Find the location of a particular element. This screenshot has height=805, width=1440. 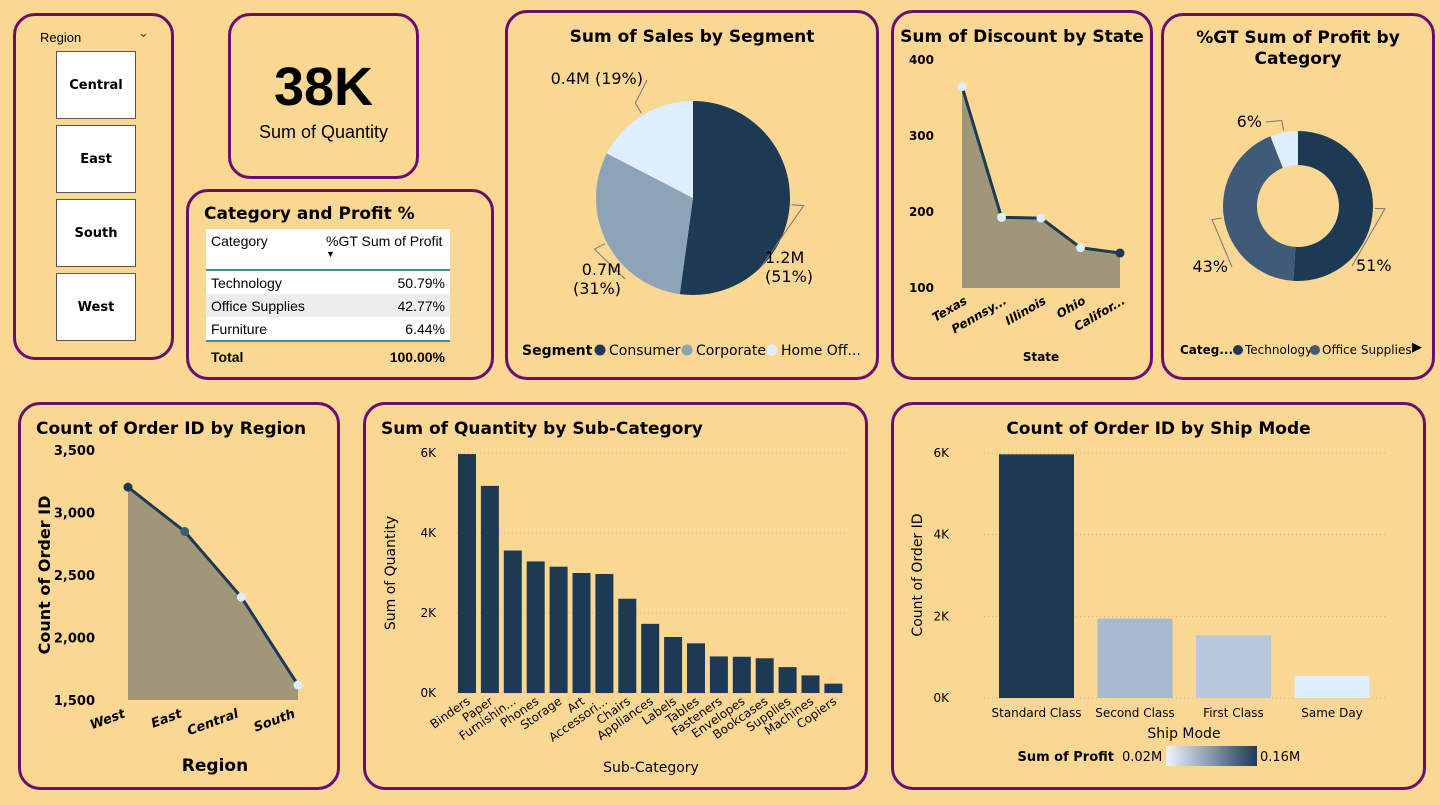

color-legend-gradient is located at coordinates (1211, 756).